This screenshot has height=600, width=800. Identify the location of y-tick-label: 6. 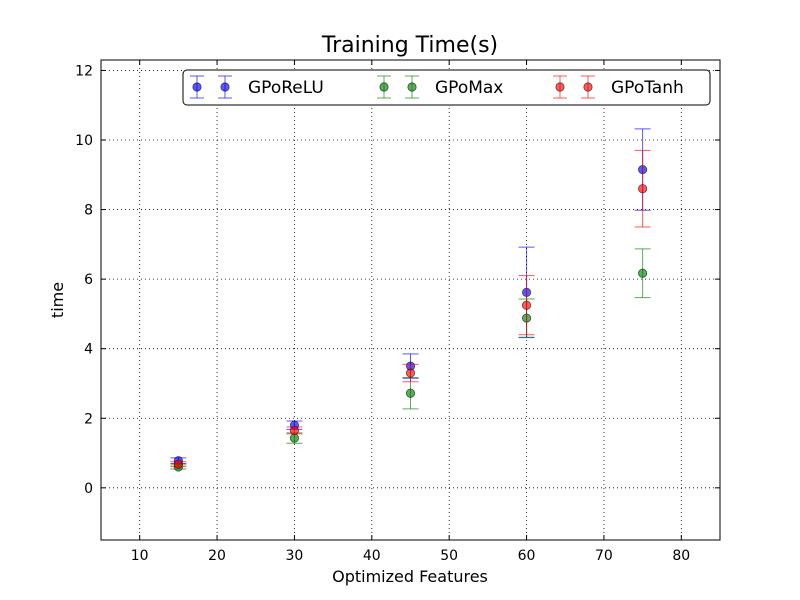
(88, 280).